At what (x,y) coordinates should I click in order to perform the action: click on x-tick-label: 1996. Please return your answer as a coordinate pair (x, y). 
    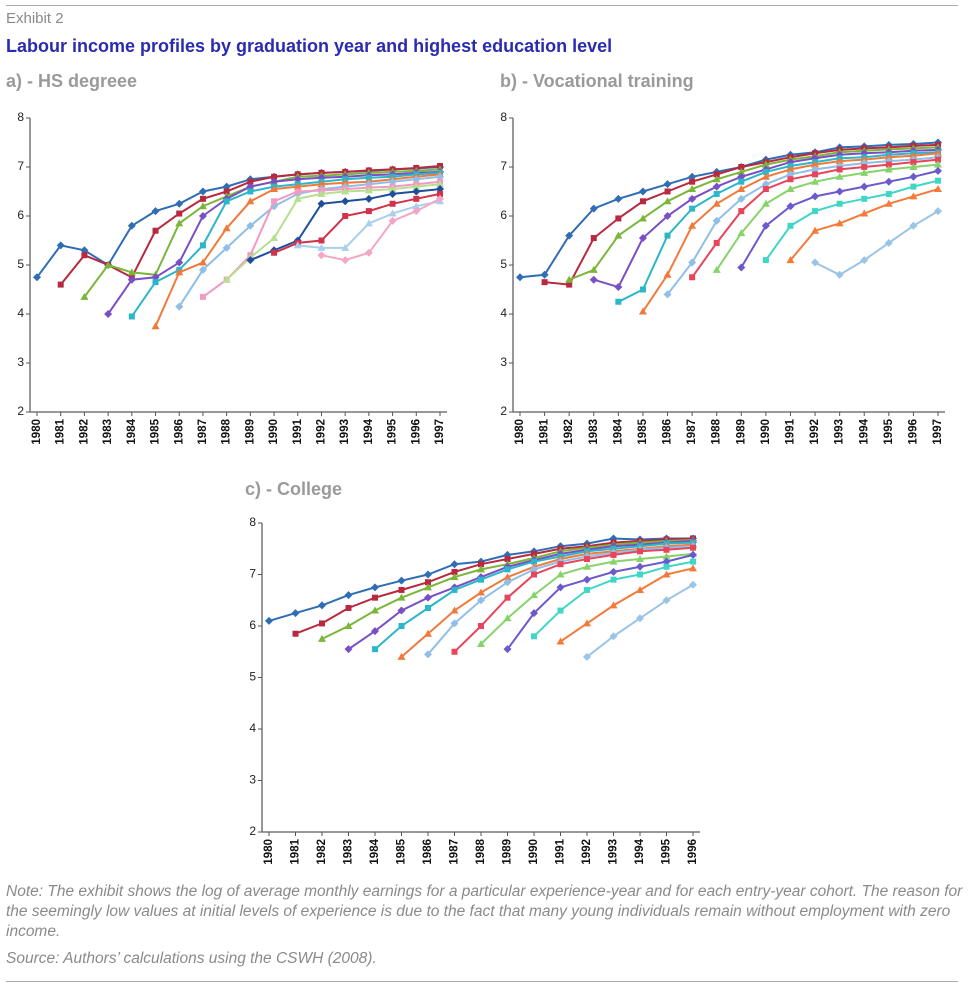
    Looking at the image, I should click on (416, 432).